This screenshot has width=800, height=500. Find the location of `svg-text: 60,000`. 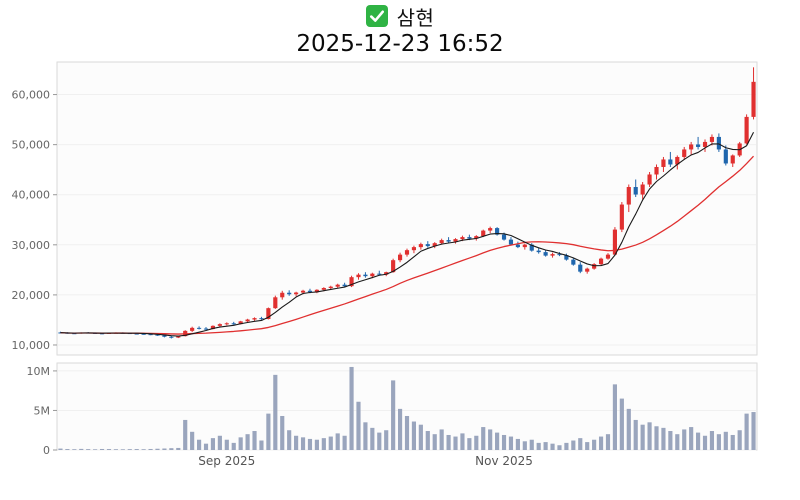

svg-text: 60,000 is located at coordinates (31, 95).